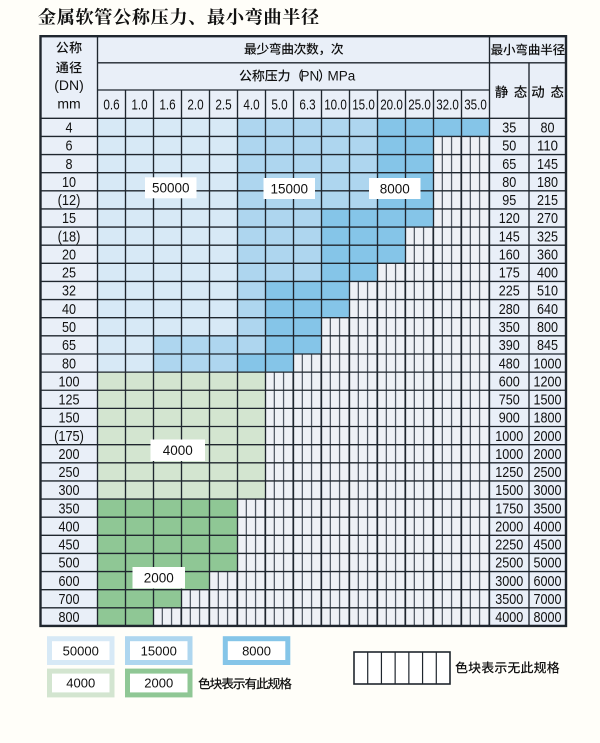 This screenshot has width=600, height=743. Describe the element at coordinates (509, 219) in the screenshot. I see `svg-text: 120` at that location.